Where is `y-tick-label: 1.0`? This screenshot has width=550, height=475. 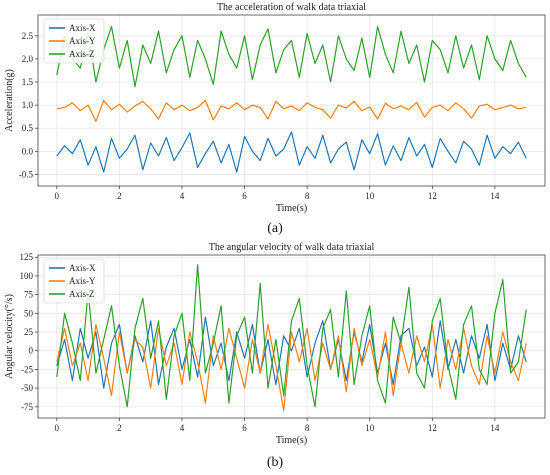 y-tick-label: 1.0 is located at coordinates (28, 105).